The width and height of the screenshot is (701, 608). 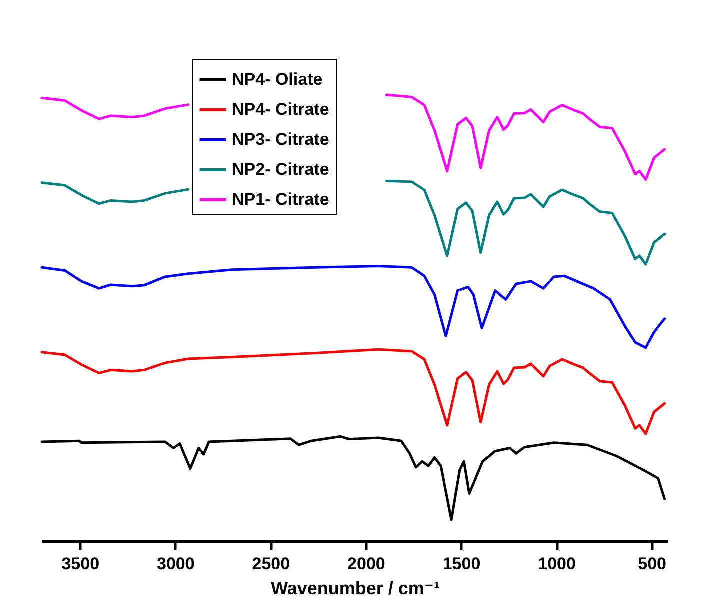 What do you see at coordinates (461, 564) in the screenshot?
I see `x-tick-label: 1500` at bounding box center [461, 564].